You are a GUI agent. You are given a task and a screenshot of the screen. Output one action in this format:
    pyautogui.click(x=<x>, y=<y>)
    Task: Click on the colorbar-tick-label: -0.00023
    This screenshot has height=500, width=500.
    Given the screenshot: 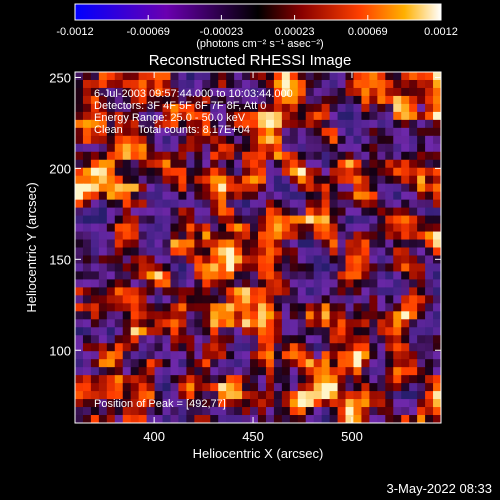 What is the action you would take?
    pyautogui.click(x=221, y=32)
    